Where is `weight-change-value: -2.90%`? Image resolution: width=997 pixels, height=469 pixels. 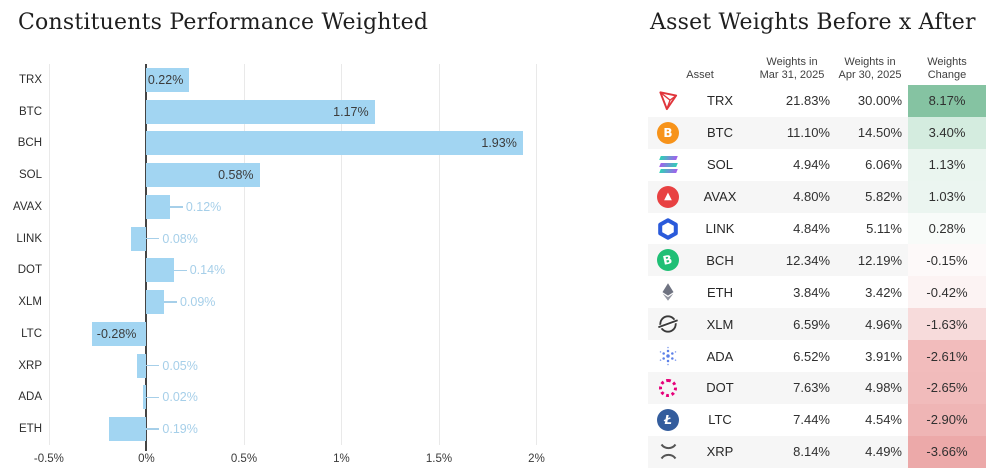 weight-change-value: -2.90% is located at coordinates (947, 419).